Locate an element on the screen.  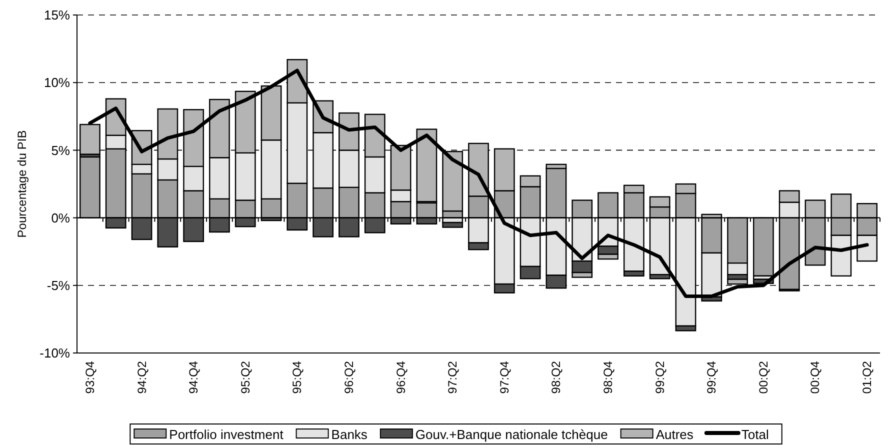
x-tick-label: 97:Q4 is located at coordinates (504, 377).